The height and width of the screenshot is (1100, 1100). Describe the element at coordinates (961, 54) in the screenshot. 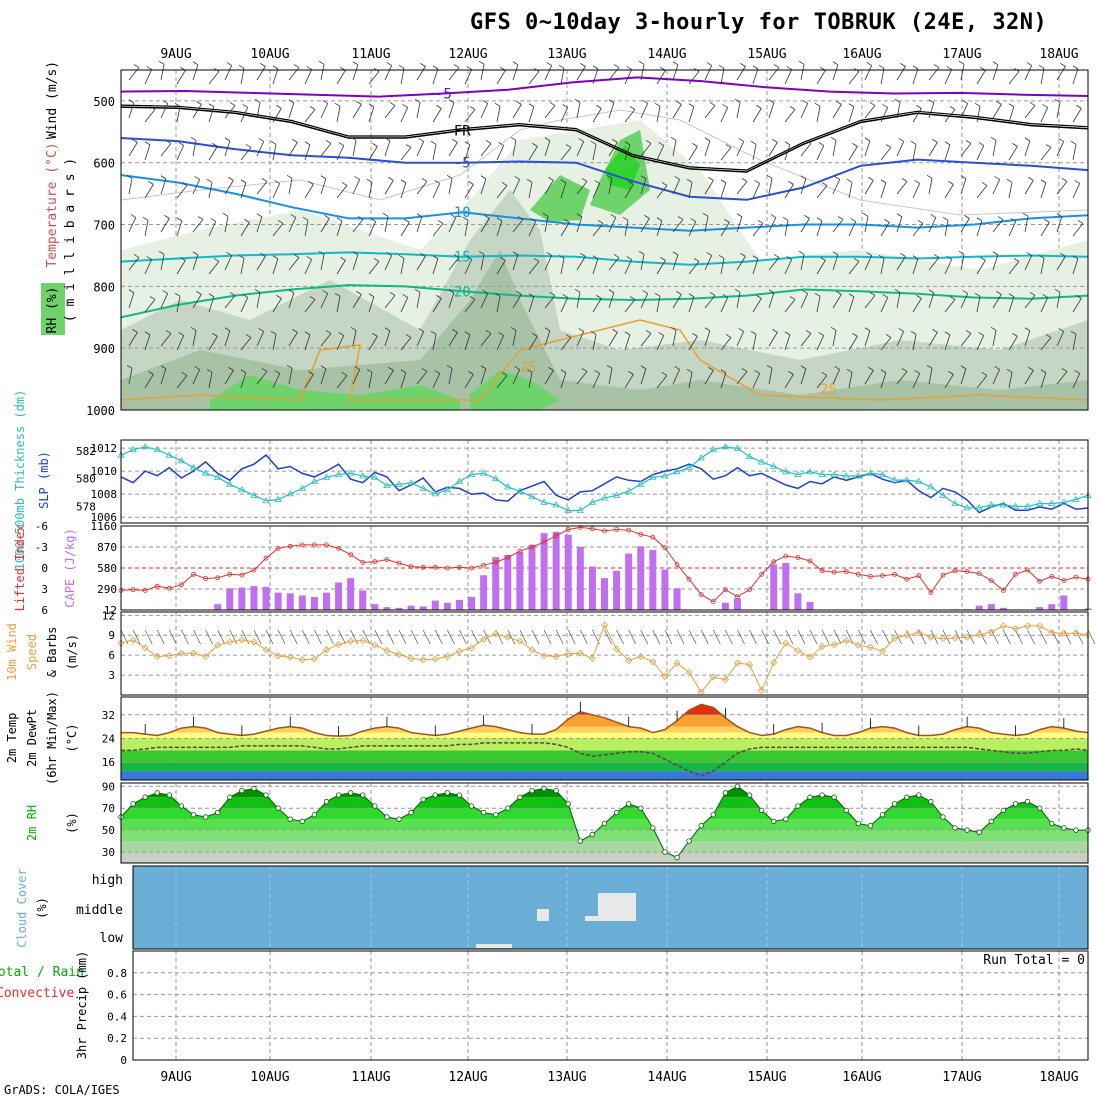

I see `date-label-top: 17AUG` at that location.